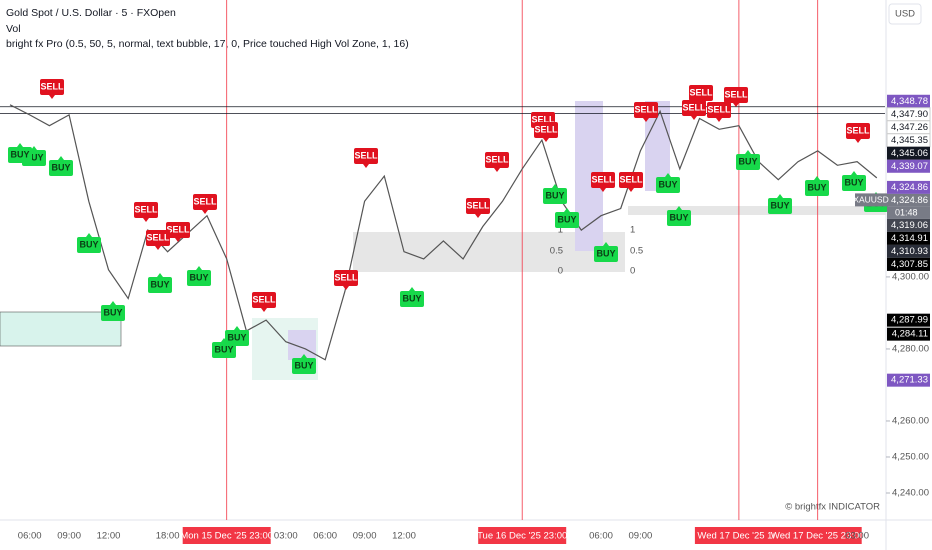 The width and height of the screenshot is (932, 550). I want to click on price-label: 4,345.06, so click(909, 153).